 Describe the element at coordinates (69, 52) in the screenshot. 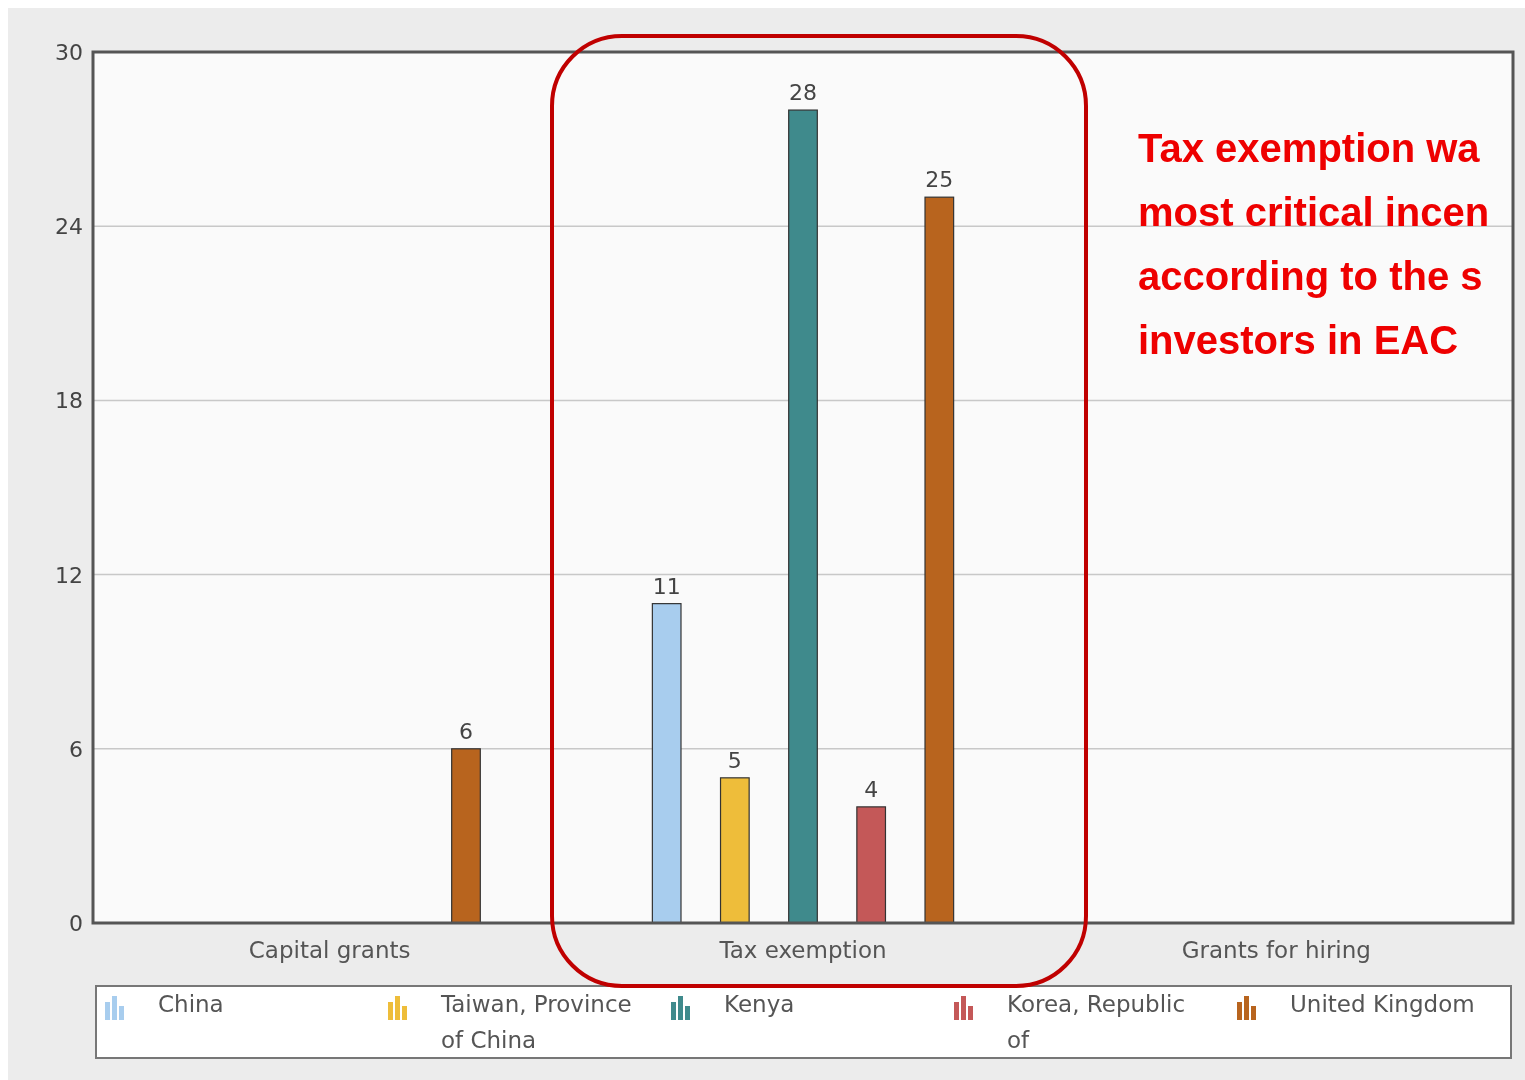

I see `y-tick-label: 30` at that location.